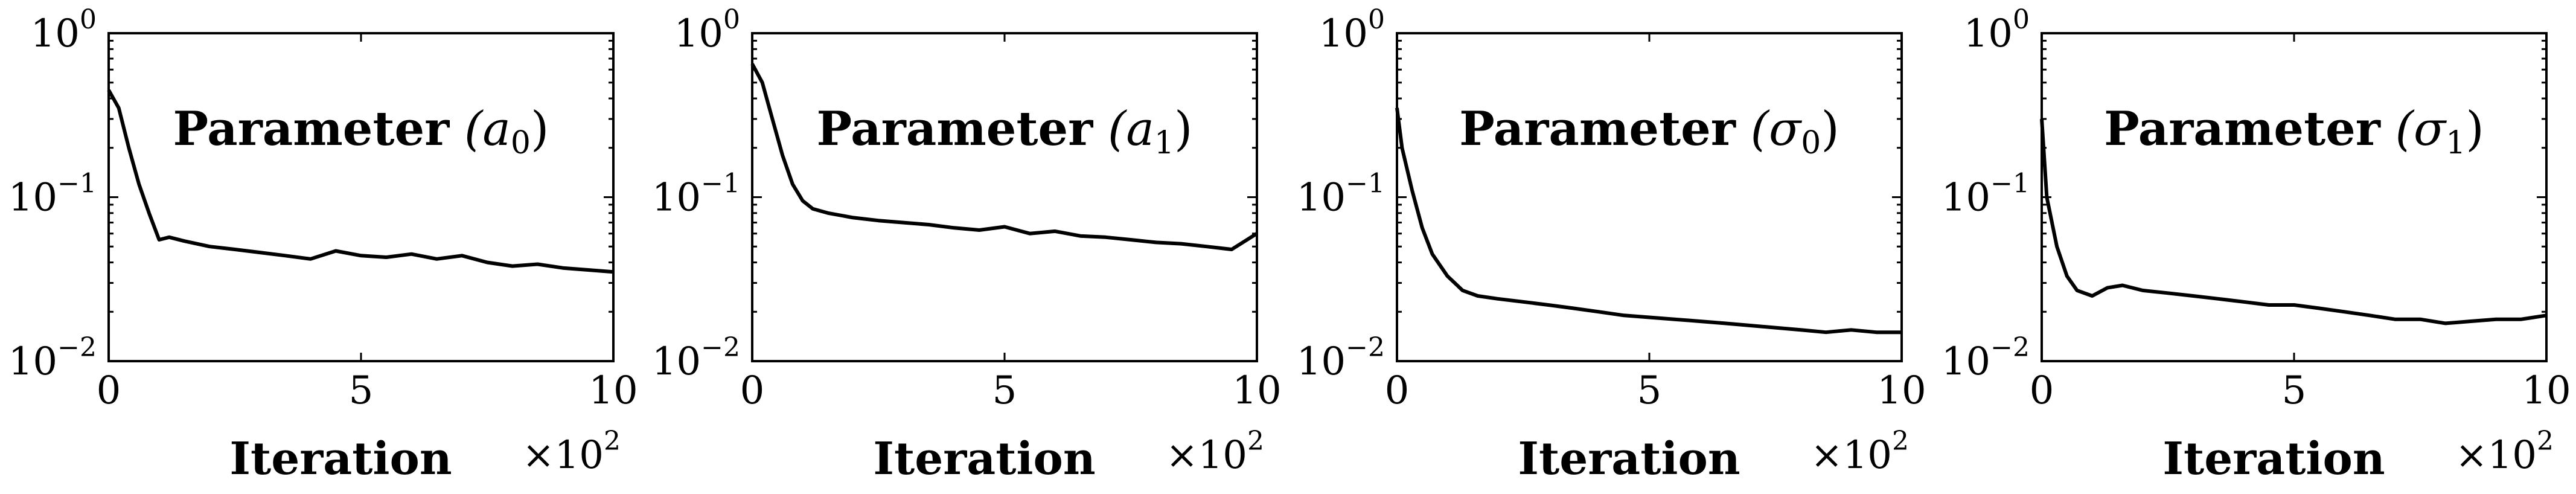 This screenshot has width=2576, height=494. Describe the element at coordinates (361, 131) in the screenshot. I see `panel-title: Parameter (a0)` at that location.